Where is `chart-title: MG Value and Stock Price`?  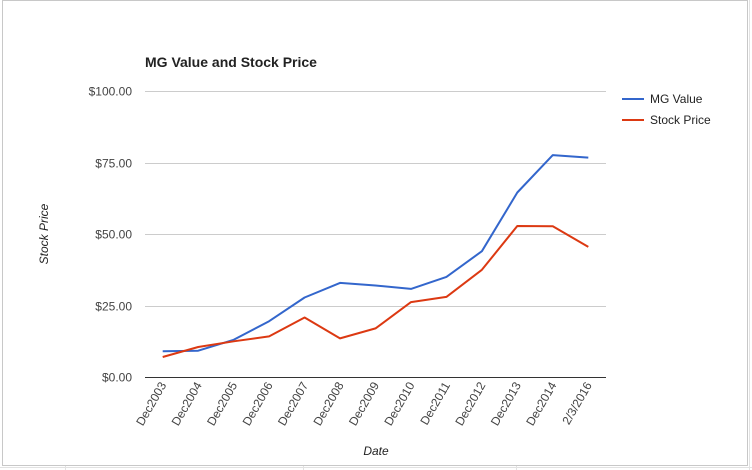
chart-title: MG Value and Stock Price is located at coordinates (231, 62).